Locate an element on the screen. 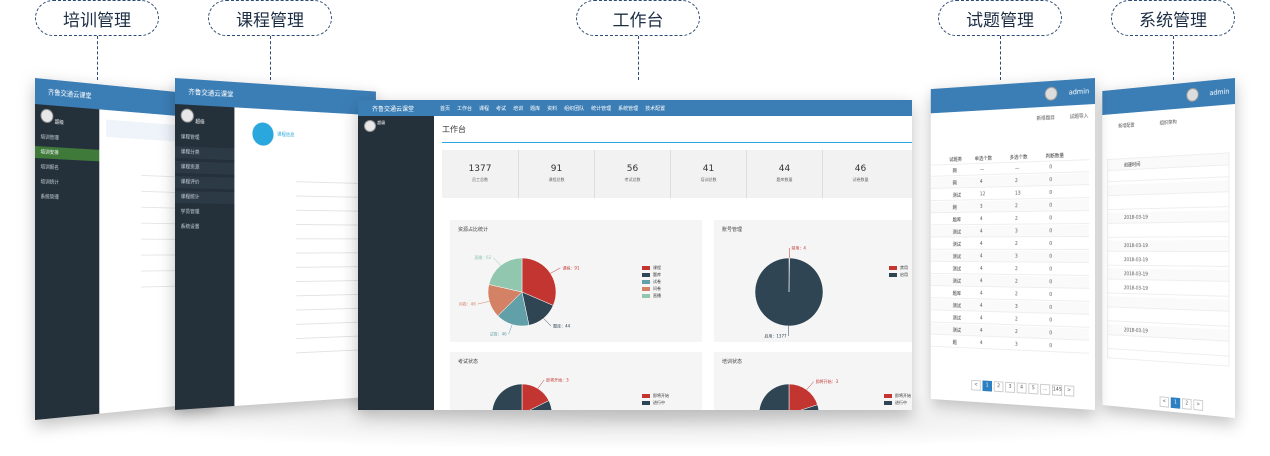 The height and width of the screenshot is (456, 1270). add-question-button: 新增题目 is located at coordinates (1045, 118).